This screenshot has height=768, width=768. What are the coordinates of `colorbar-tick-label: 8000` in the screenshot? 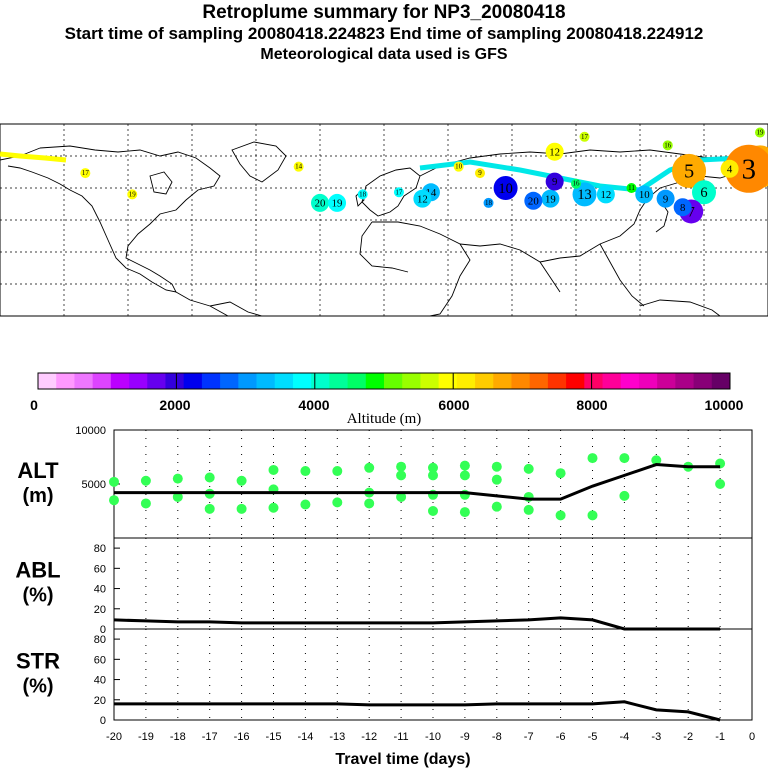 It's located at (591, 405).